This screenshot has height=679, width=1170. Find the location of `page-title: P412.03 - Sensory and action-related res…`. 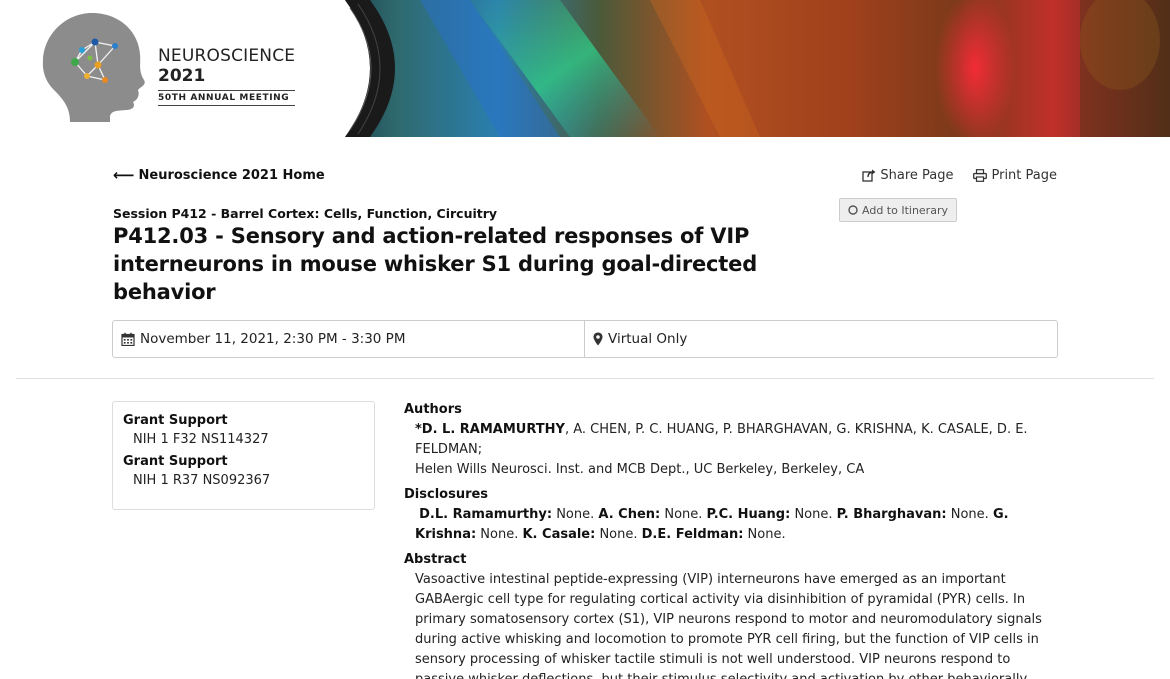

page-title: P412.03 - Sensory and action-related res… is located at coordinates (435, 264).